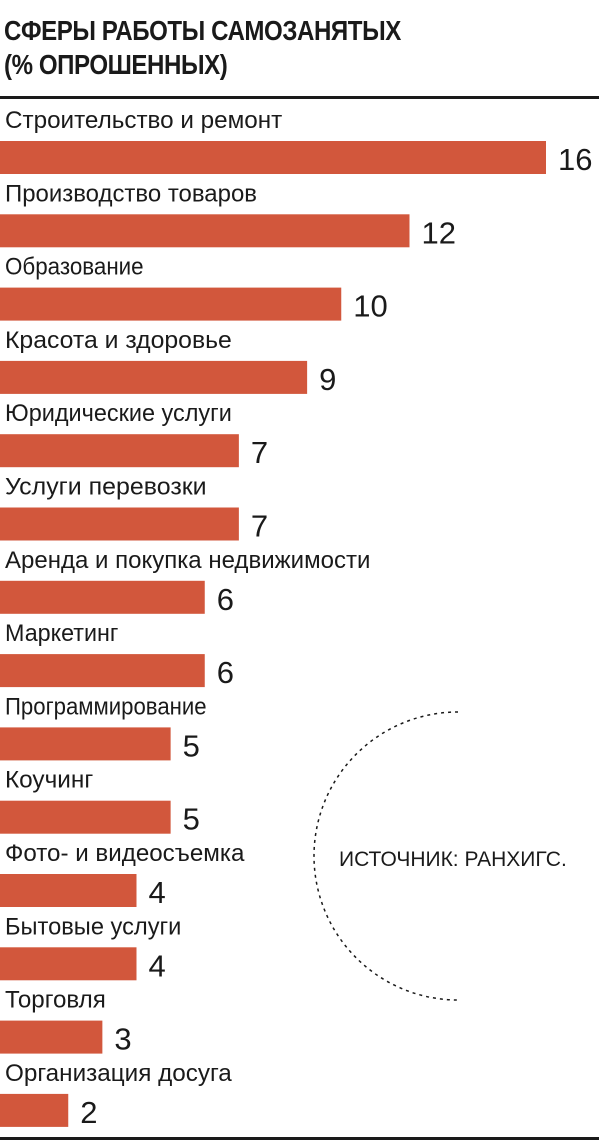 This screenshot has height=1142, width=599. What do you see at coordinates (257, 48) in the screenshot?
I see `chart-title: СФЕРЫ РАБОТЫ САМОЗАНЯТЫХ (% ОПРОШЕННЫХ)` at bounding box center [257, 48].